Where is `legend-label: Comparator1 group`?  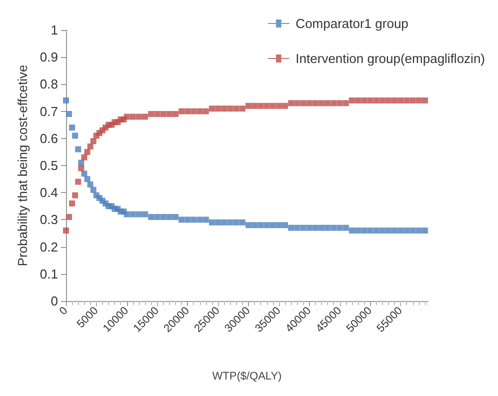 legend-label: Comparator1 group is located at coordinates (352, 23).